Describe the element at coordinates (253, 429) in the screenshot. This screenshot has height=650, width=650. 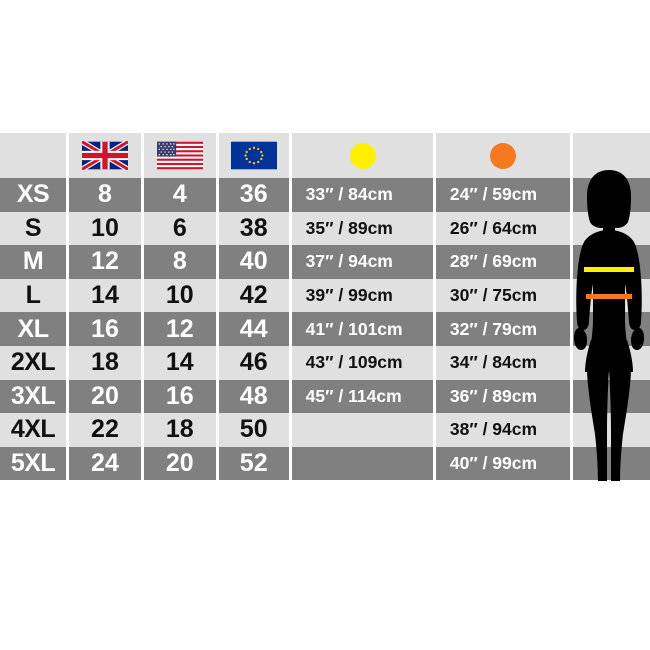
I see `row-cell-eu-text: 50` at that location.